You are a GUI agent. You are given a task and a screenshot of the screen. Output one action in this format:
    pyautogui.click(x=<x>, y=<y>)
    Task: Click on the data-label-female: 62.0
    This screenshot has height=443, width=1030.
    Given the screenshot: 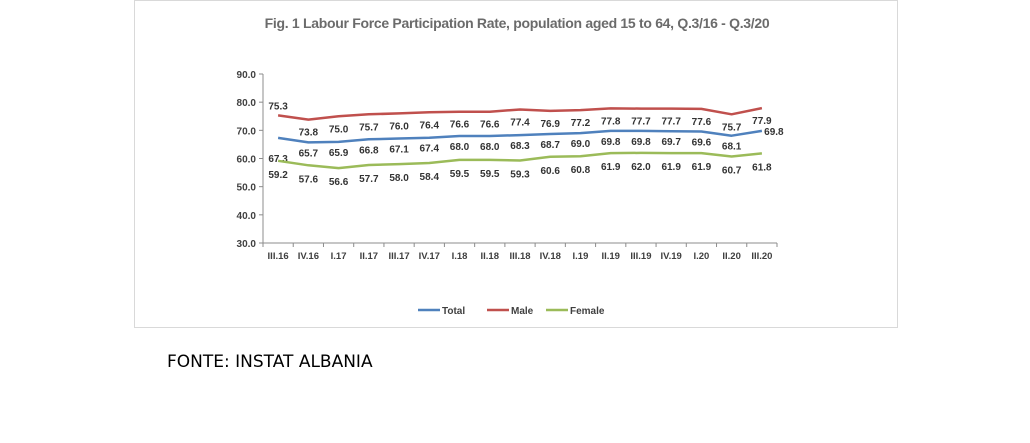 What is the action you would take?
    pyautogui.click(x=641, y=167)
    